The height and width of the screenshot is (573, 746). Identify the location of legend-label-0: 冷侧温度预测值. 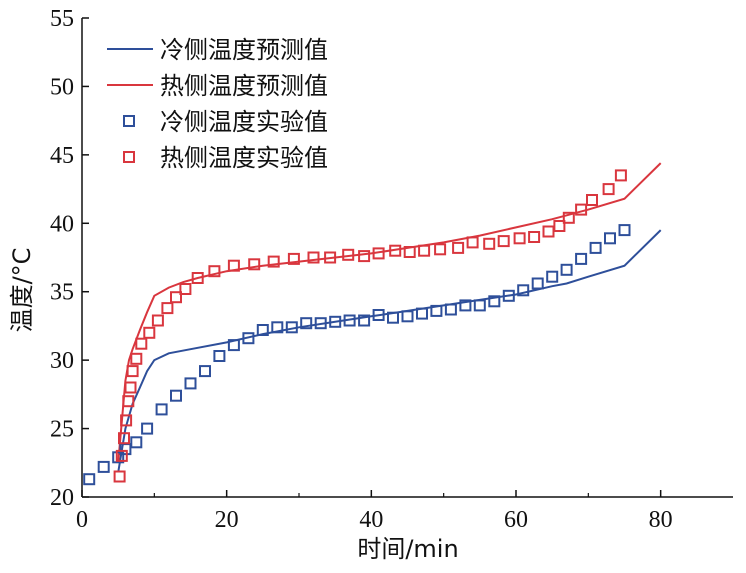
(244, 50).